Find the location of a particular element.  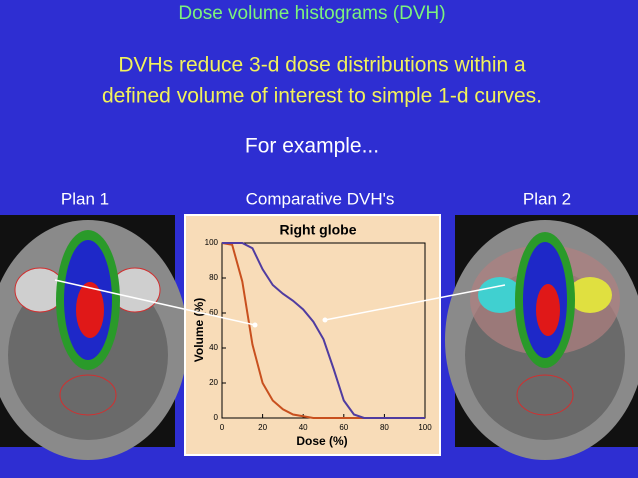

y-tick-label: 0 is located at coordinates (216, 417).